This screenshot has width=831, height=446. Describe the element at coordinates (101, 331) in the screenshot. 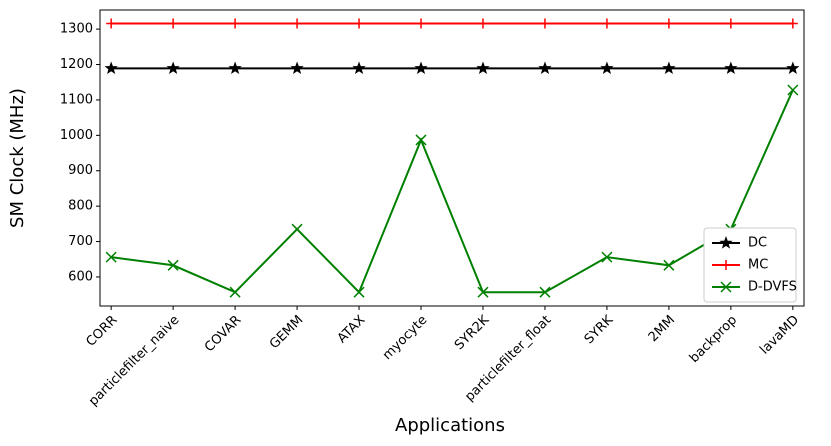

I see `x-tick-label: CORR` at that location.